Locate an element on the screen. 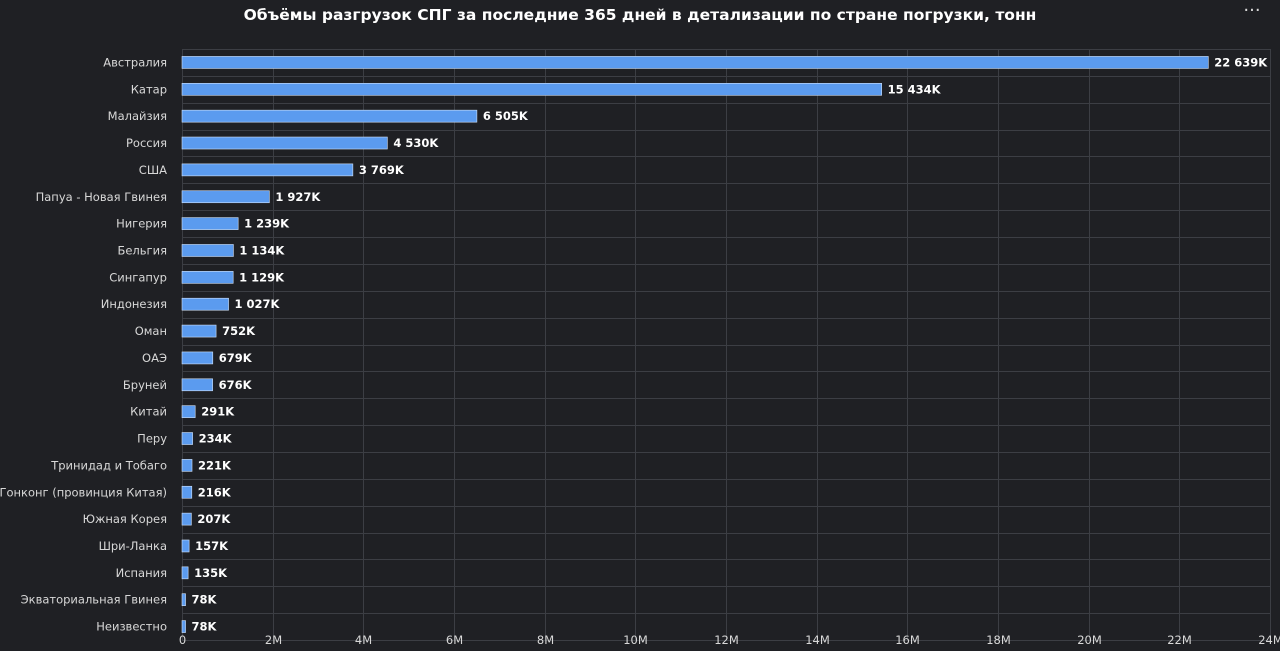 Image resolution: width=1280 pixels, height=651 pixels. category-label: Китай is located at coordinates (148, 412).